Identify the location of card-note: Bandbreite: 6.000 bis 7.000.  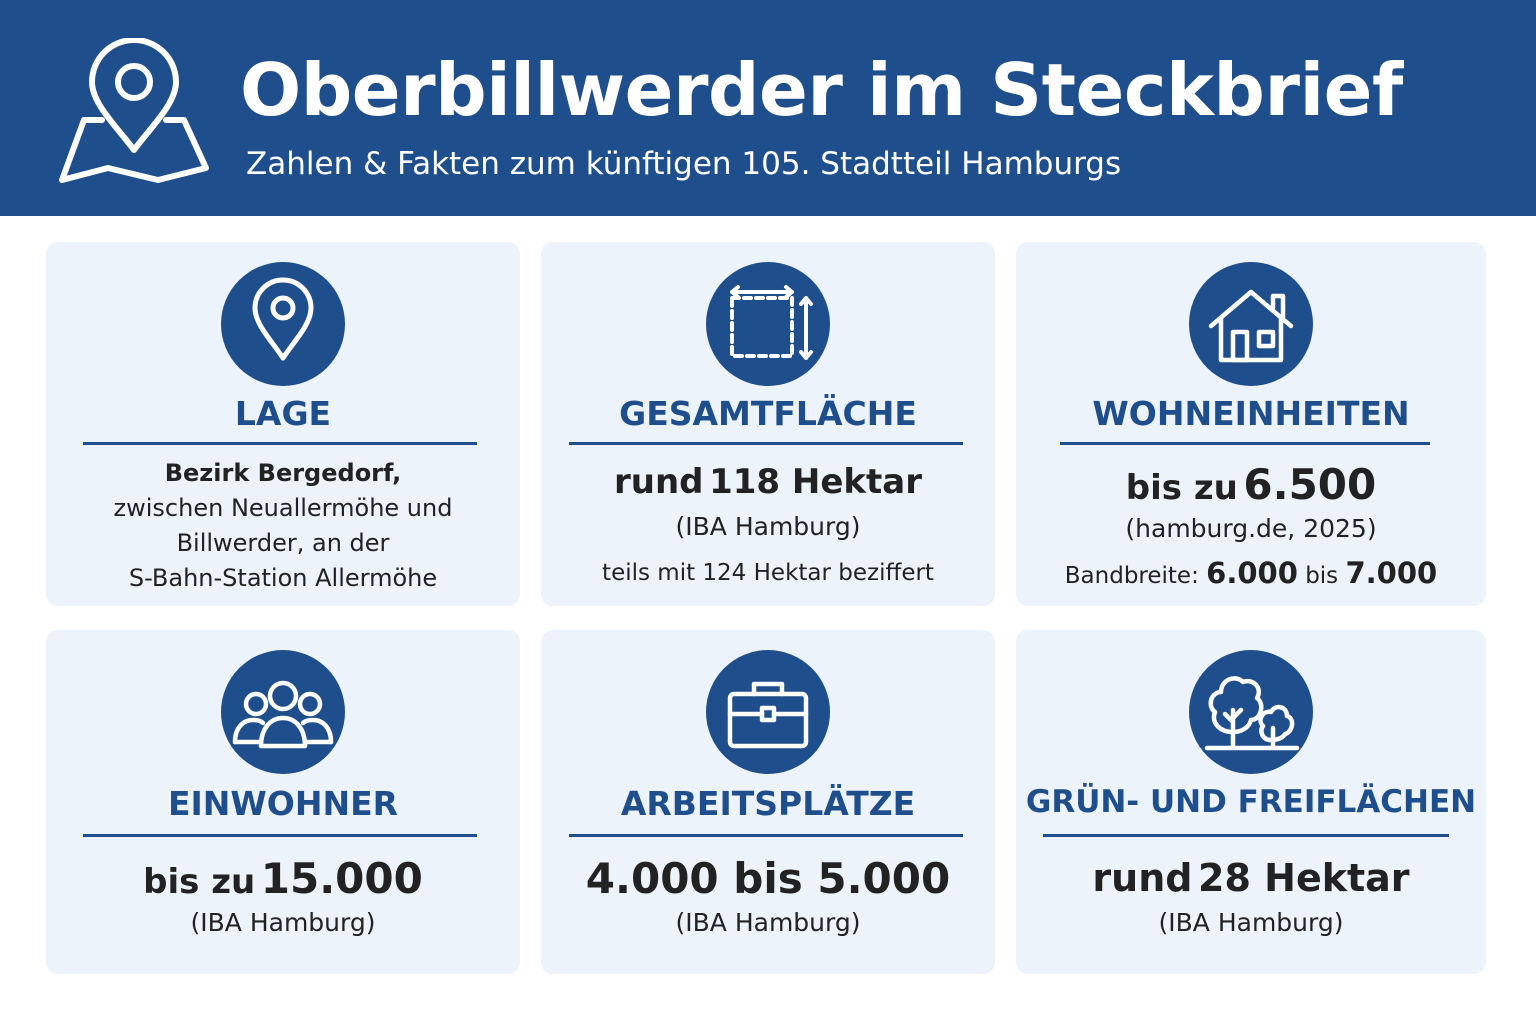
(1251, 573).